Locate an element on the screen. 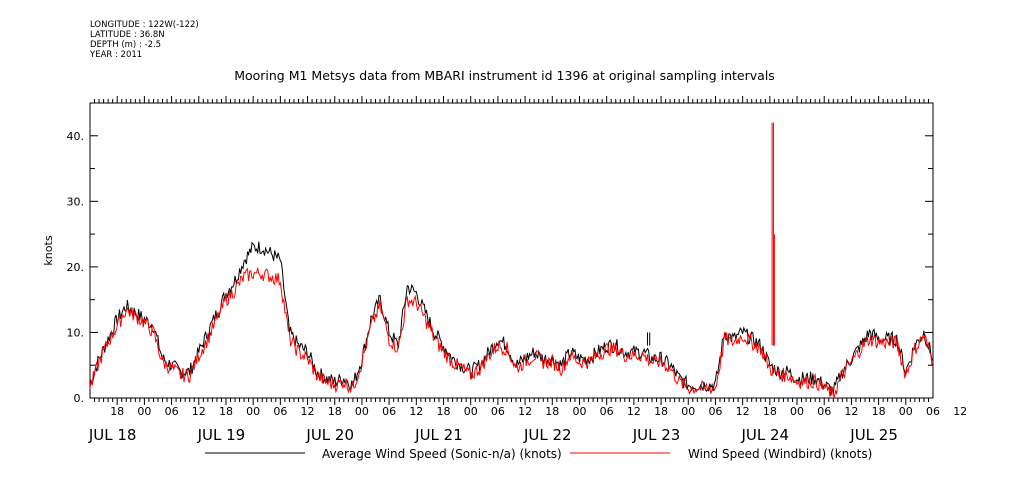 This screenshot has height=504, width=1009. x-day-label: JUL 20 is located at coordinates (329, 435).